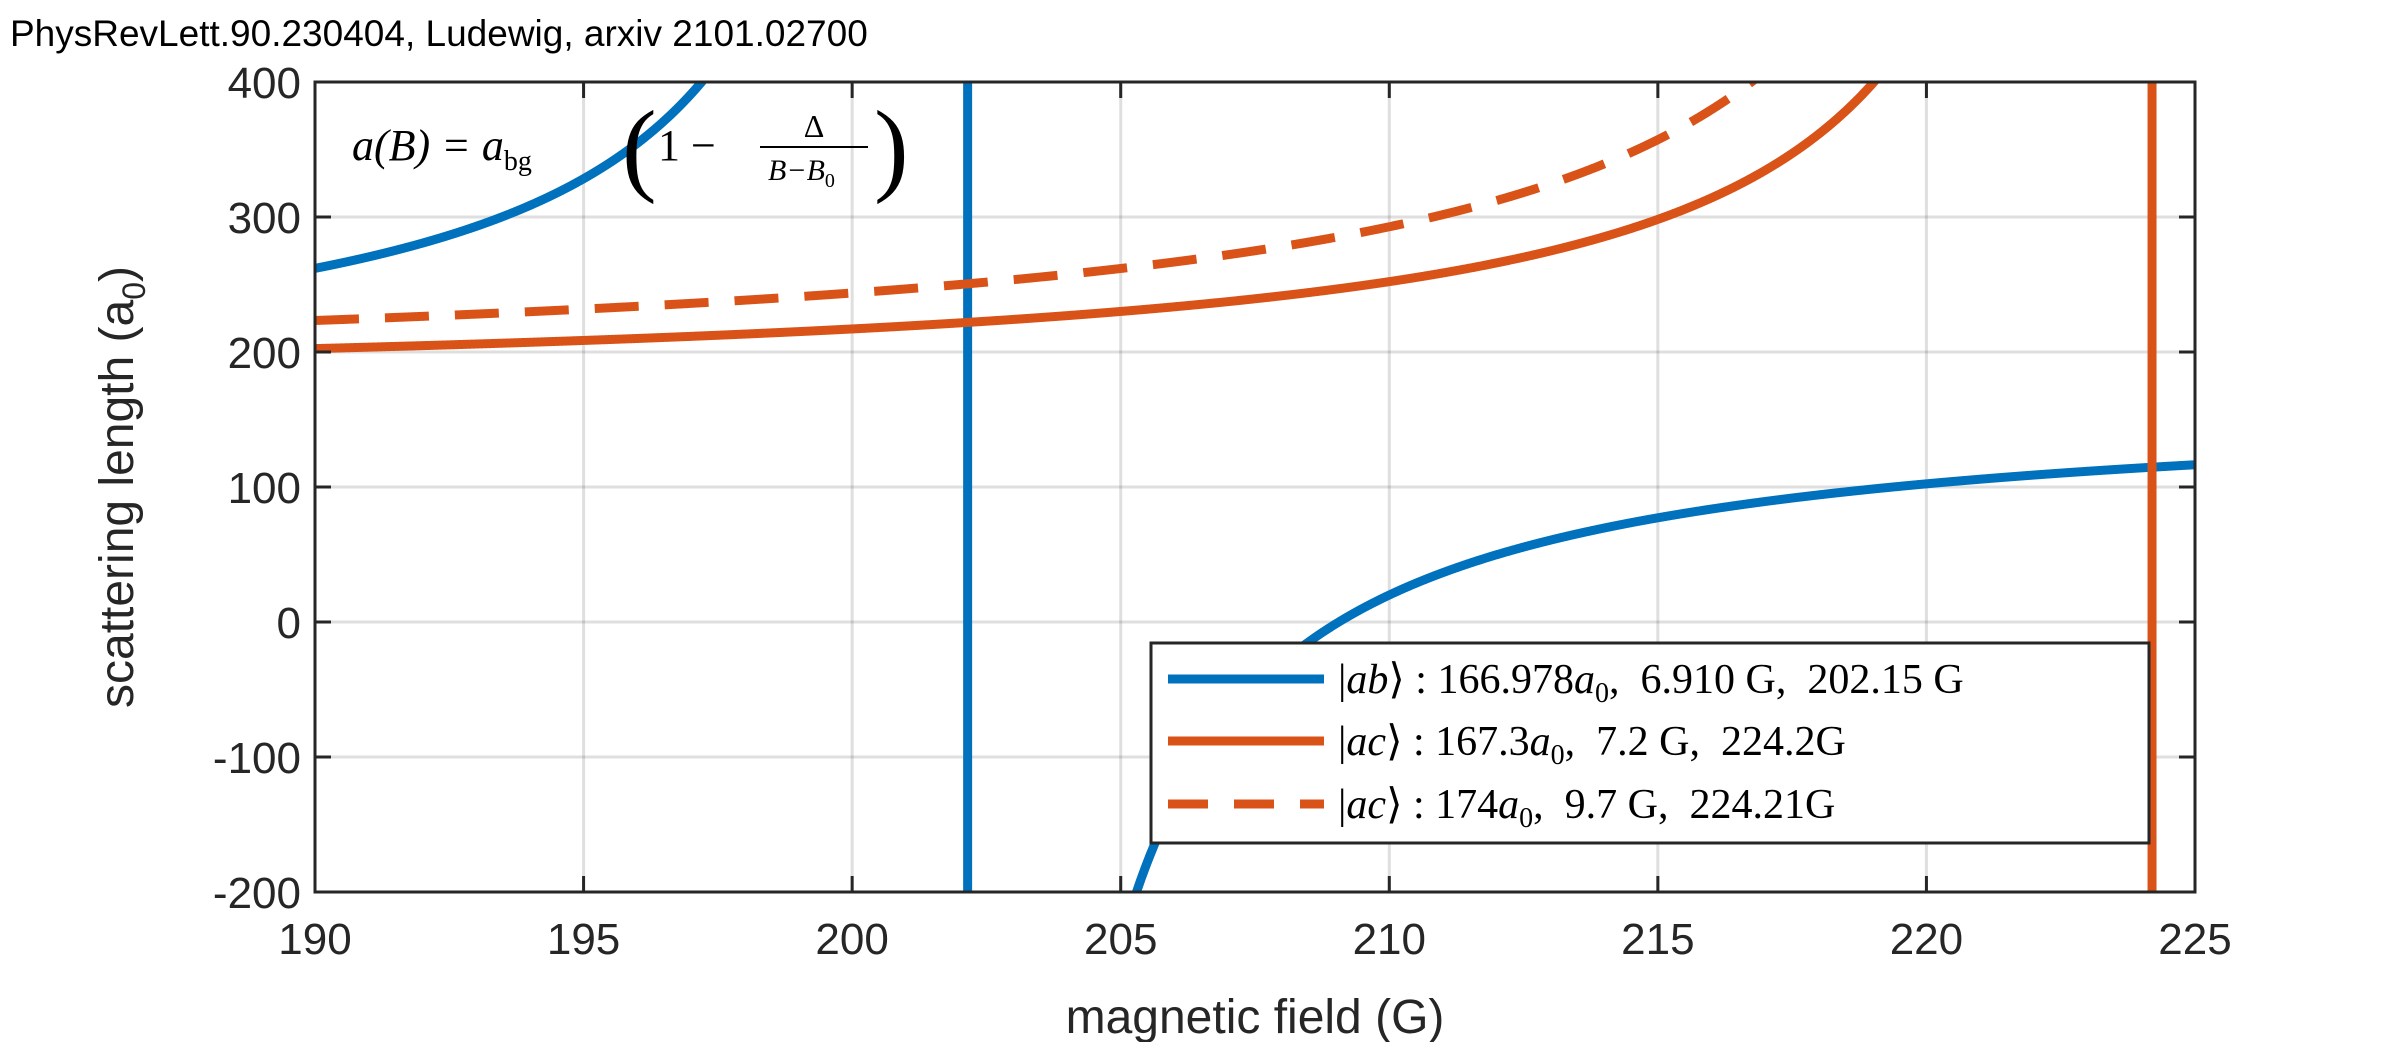  Describe the element at coordinates (257, 758) in the screenshot. I see `y-tick-label: -100` at that location.